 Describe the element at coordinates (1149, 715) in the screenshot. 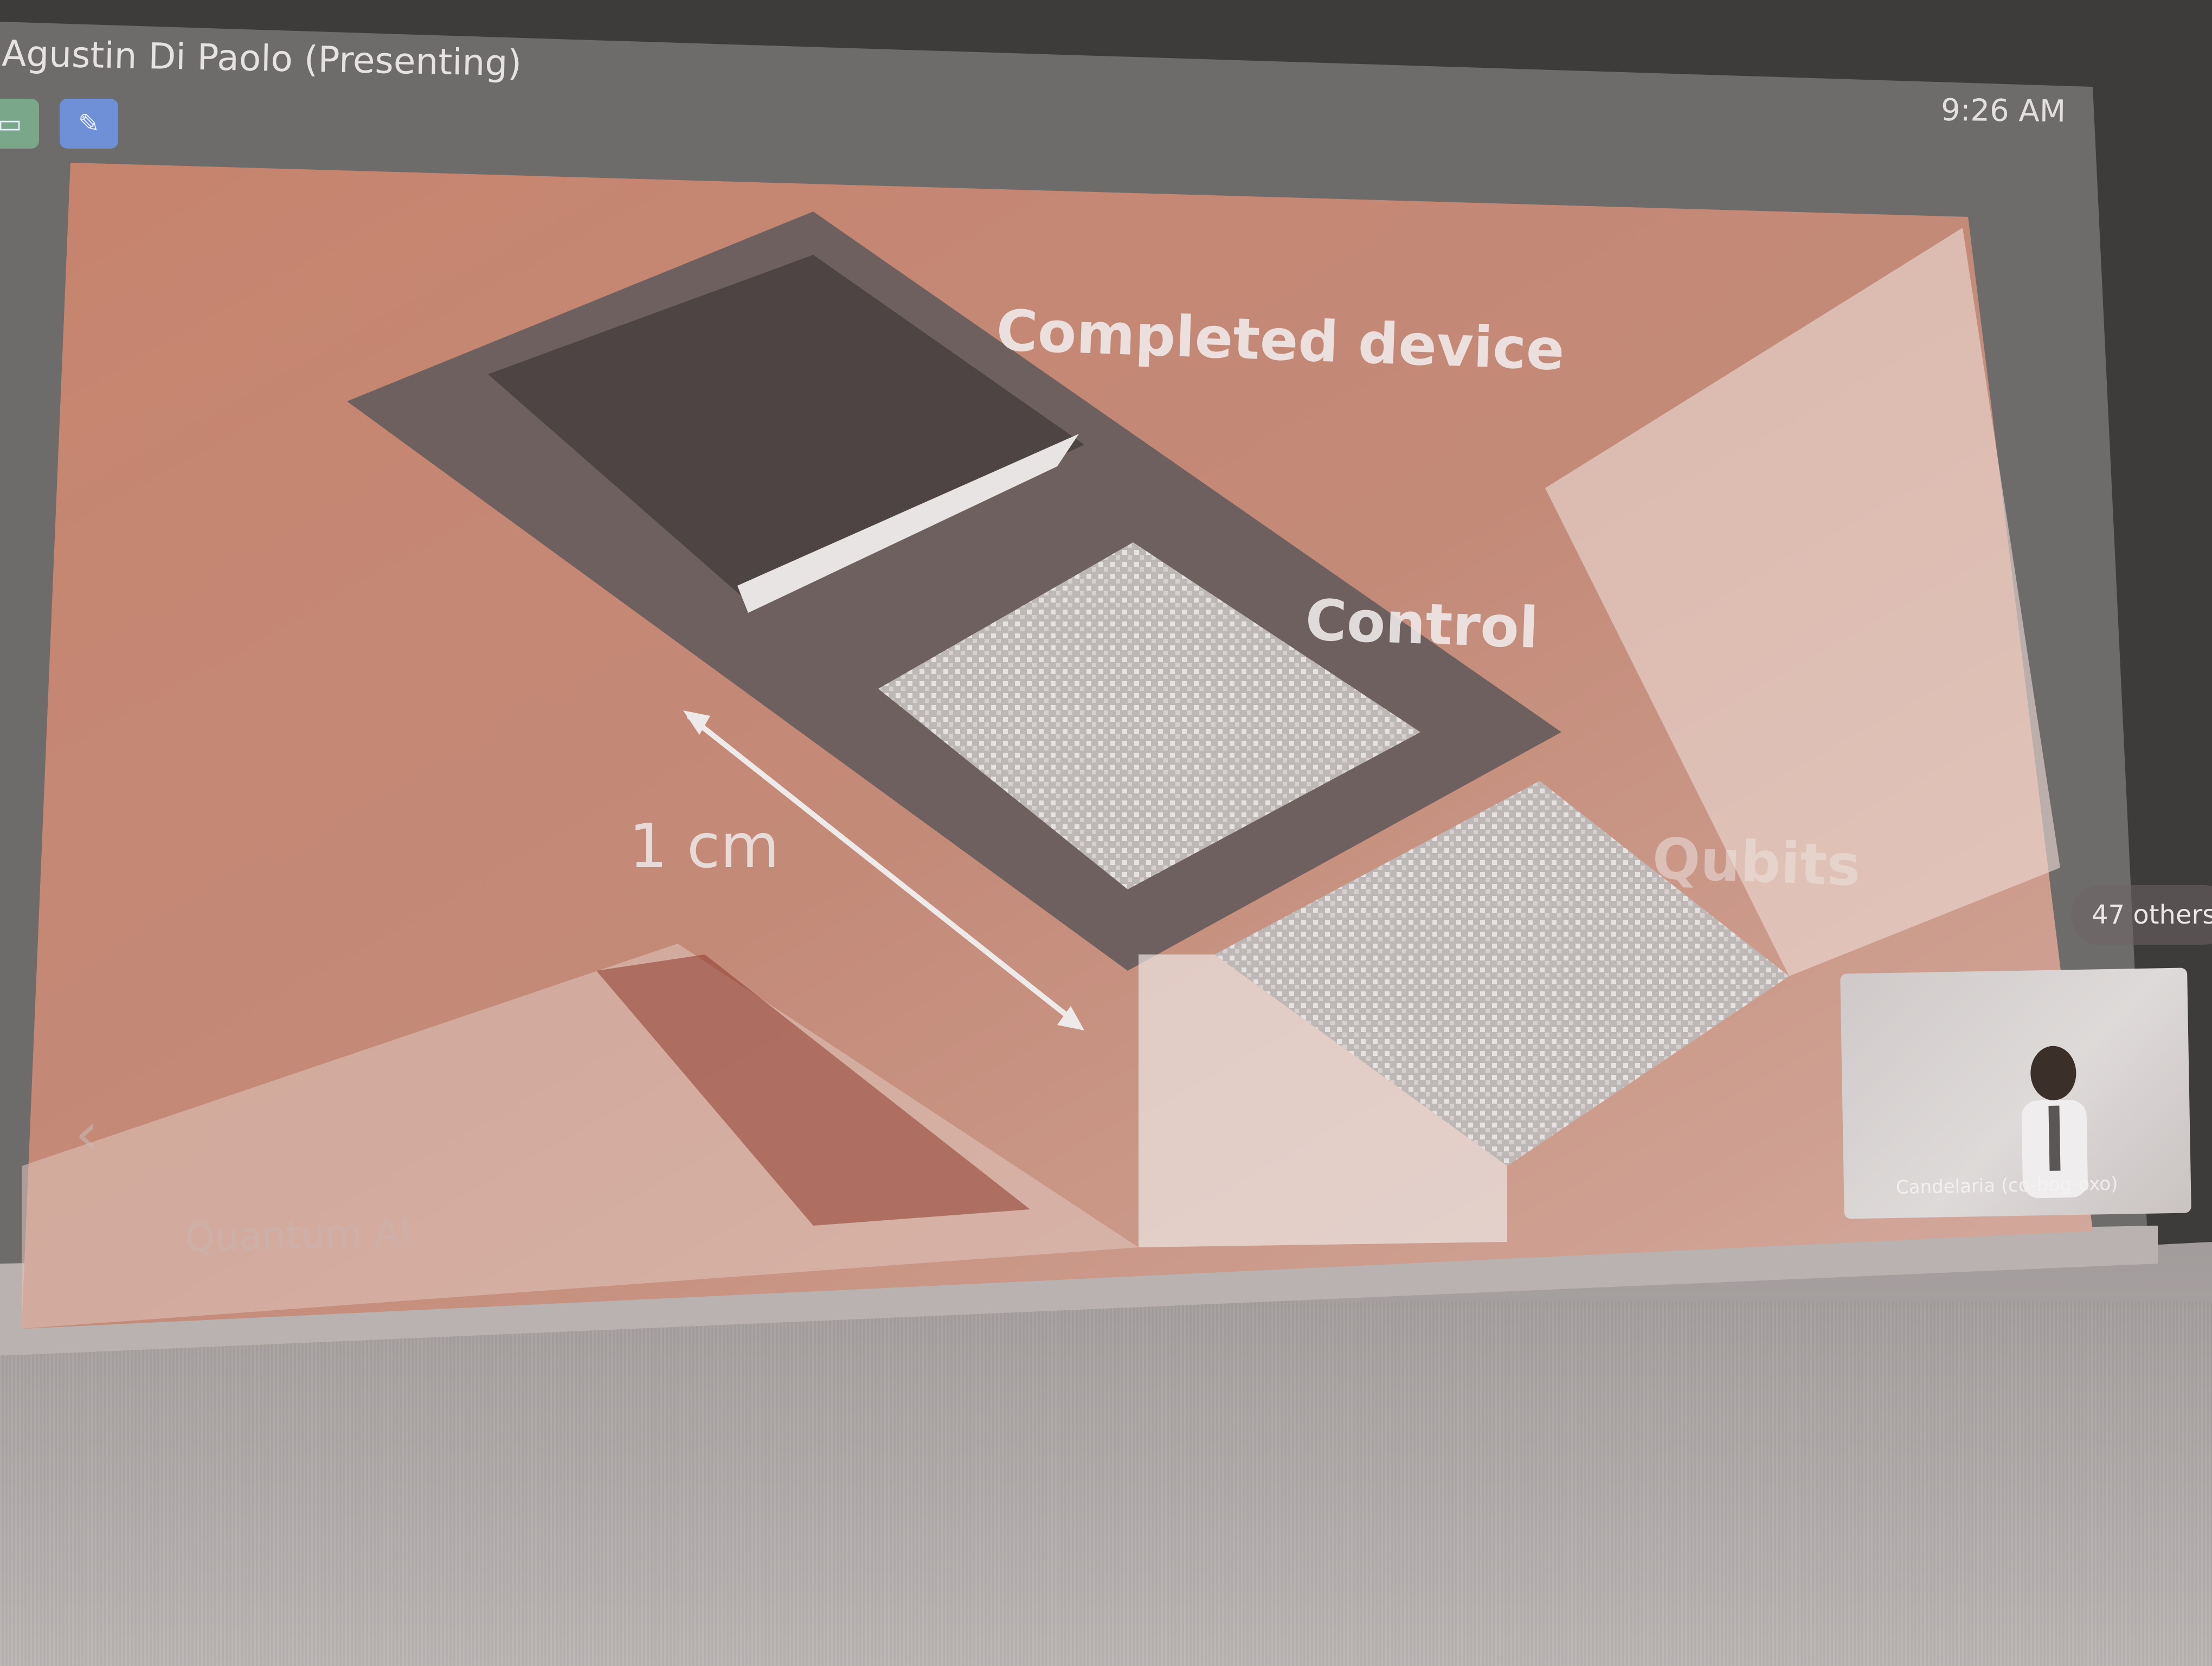

I see `control-chip` at that location.